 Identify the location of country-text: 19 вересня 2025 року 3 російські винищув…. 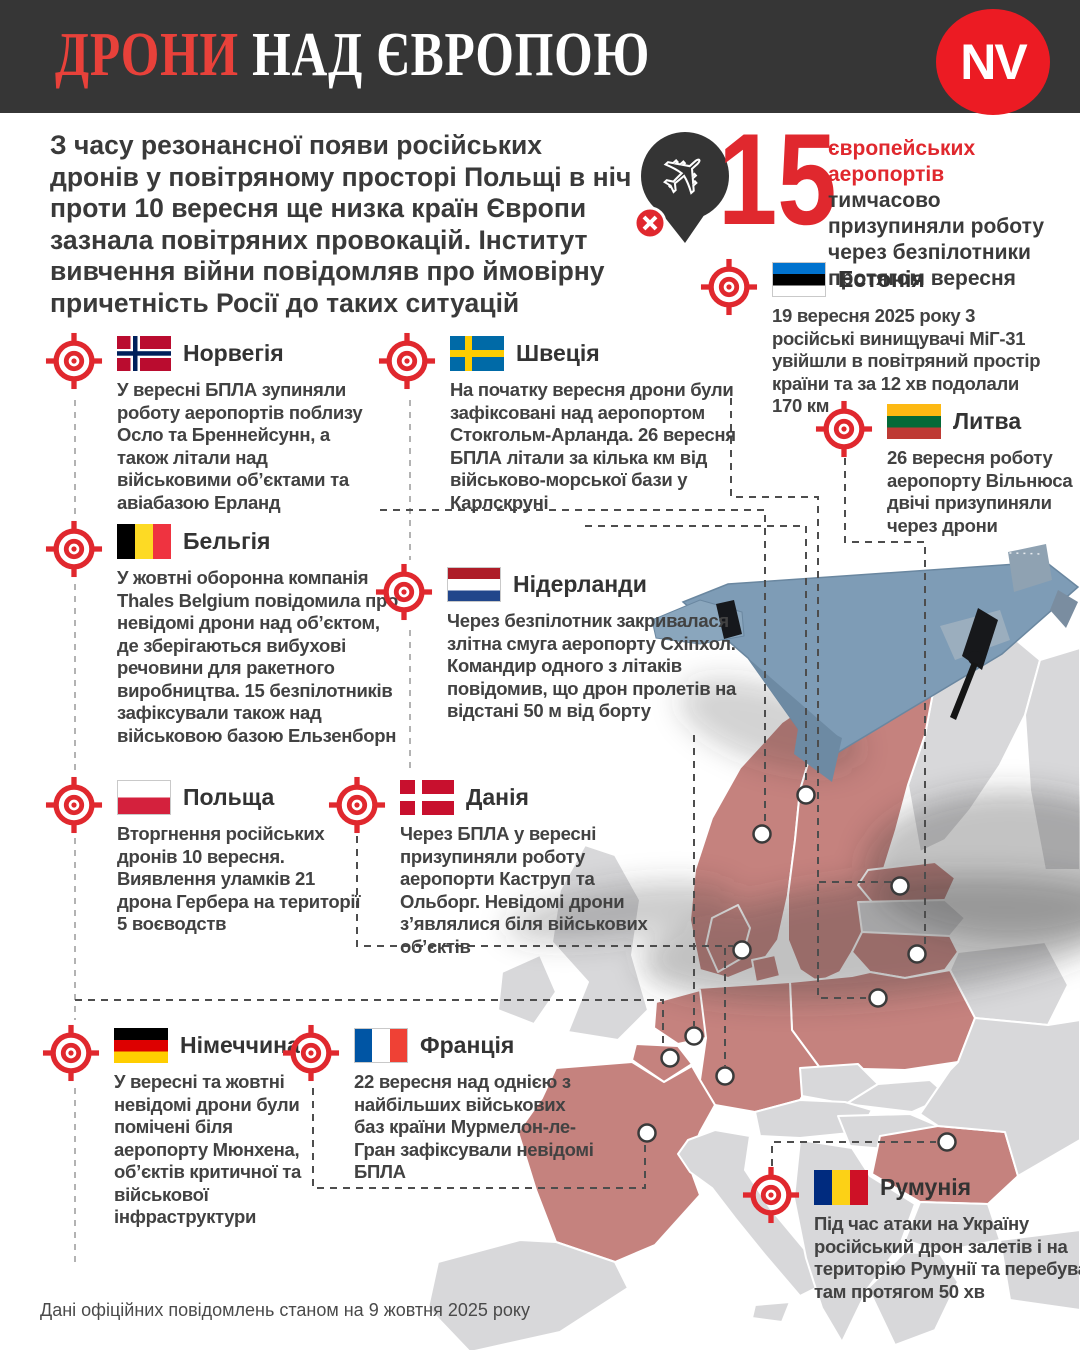
(906, 361).